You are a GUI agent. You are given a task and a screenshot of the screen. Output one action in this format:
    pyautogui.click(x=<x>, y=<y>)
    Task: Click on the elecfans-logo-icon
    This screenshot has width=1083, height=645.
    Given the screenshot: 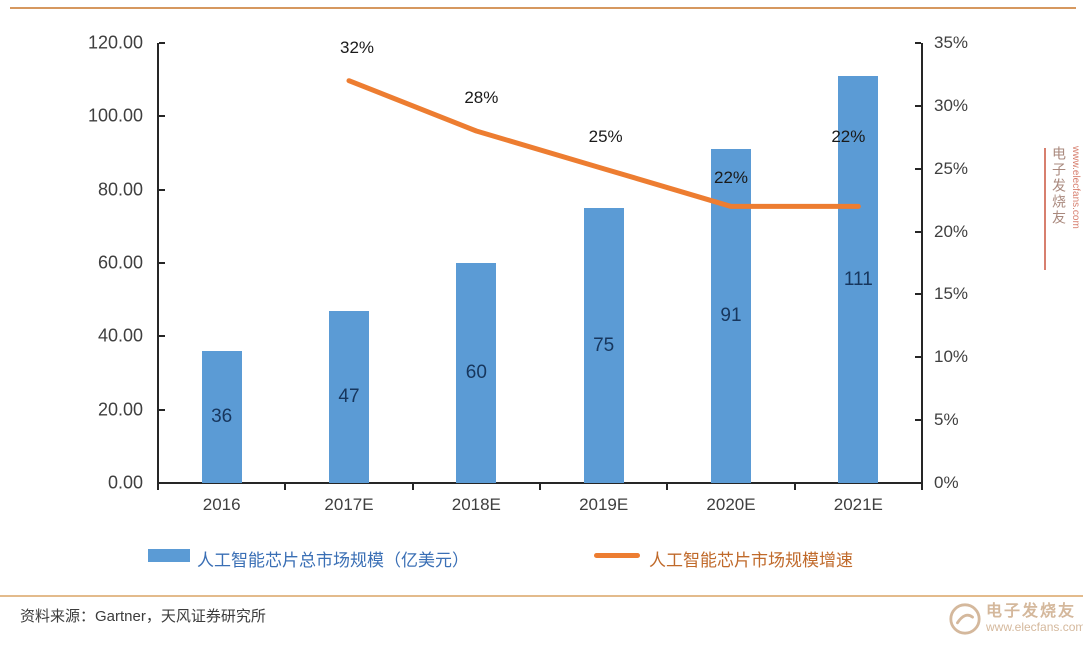 What is the action you would take?
    pyautogui.click(x=965, y=618)
    